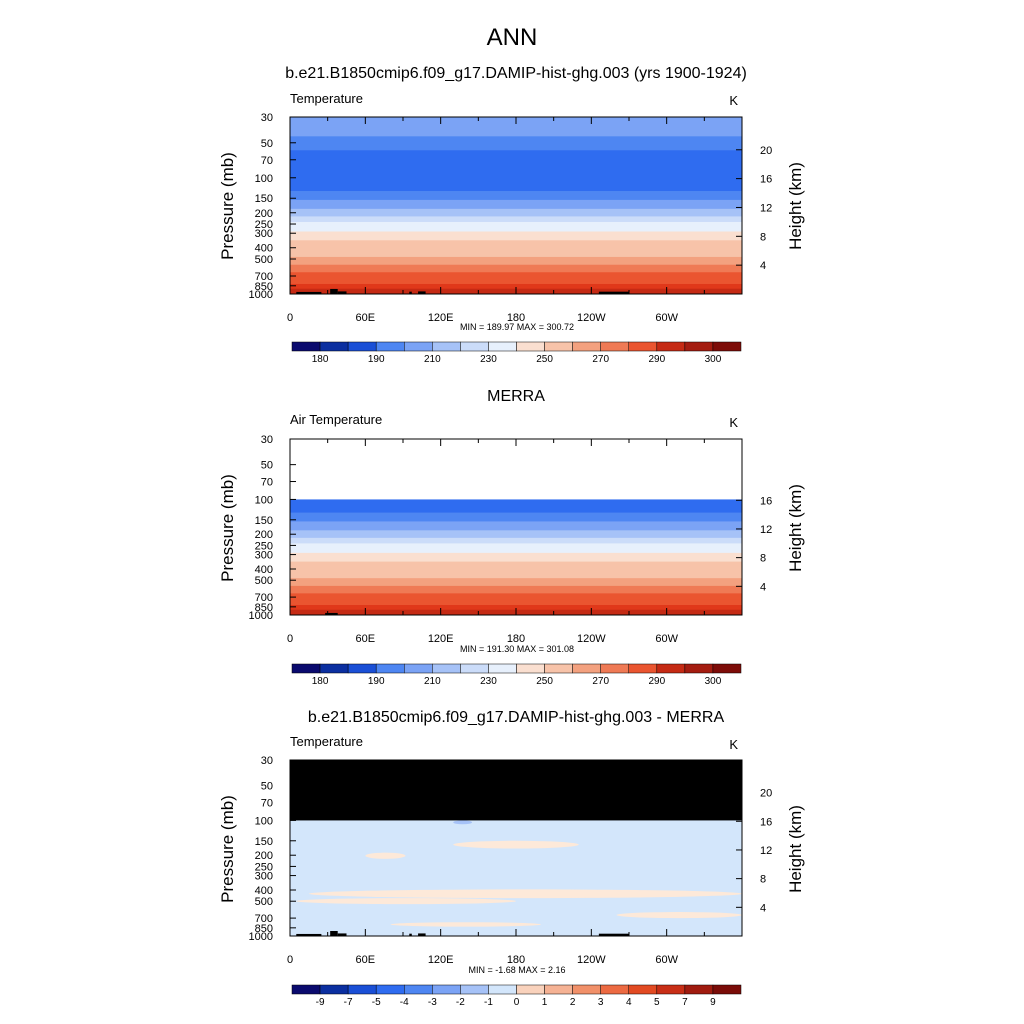  Describe the element at coordinates (264, 521) in the screenshot. I see `y-tick-label: 150` at that location.